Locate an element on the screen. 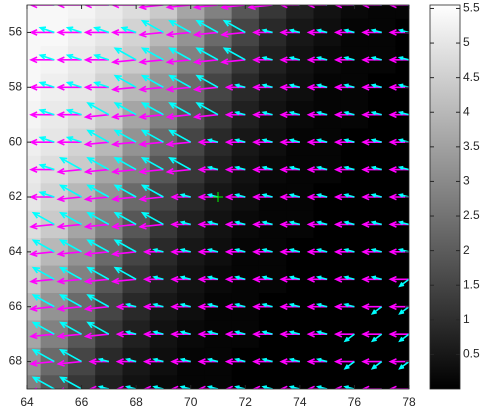 The image size is (480, 415). y-tick-label: 60 is located at coordinates (16, 141).